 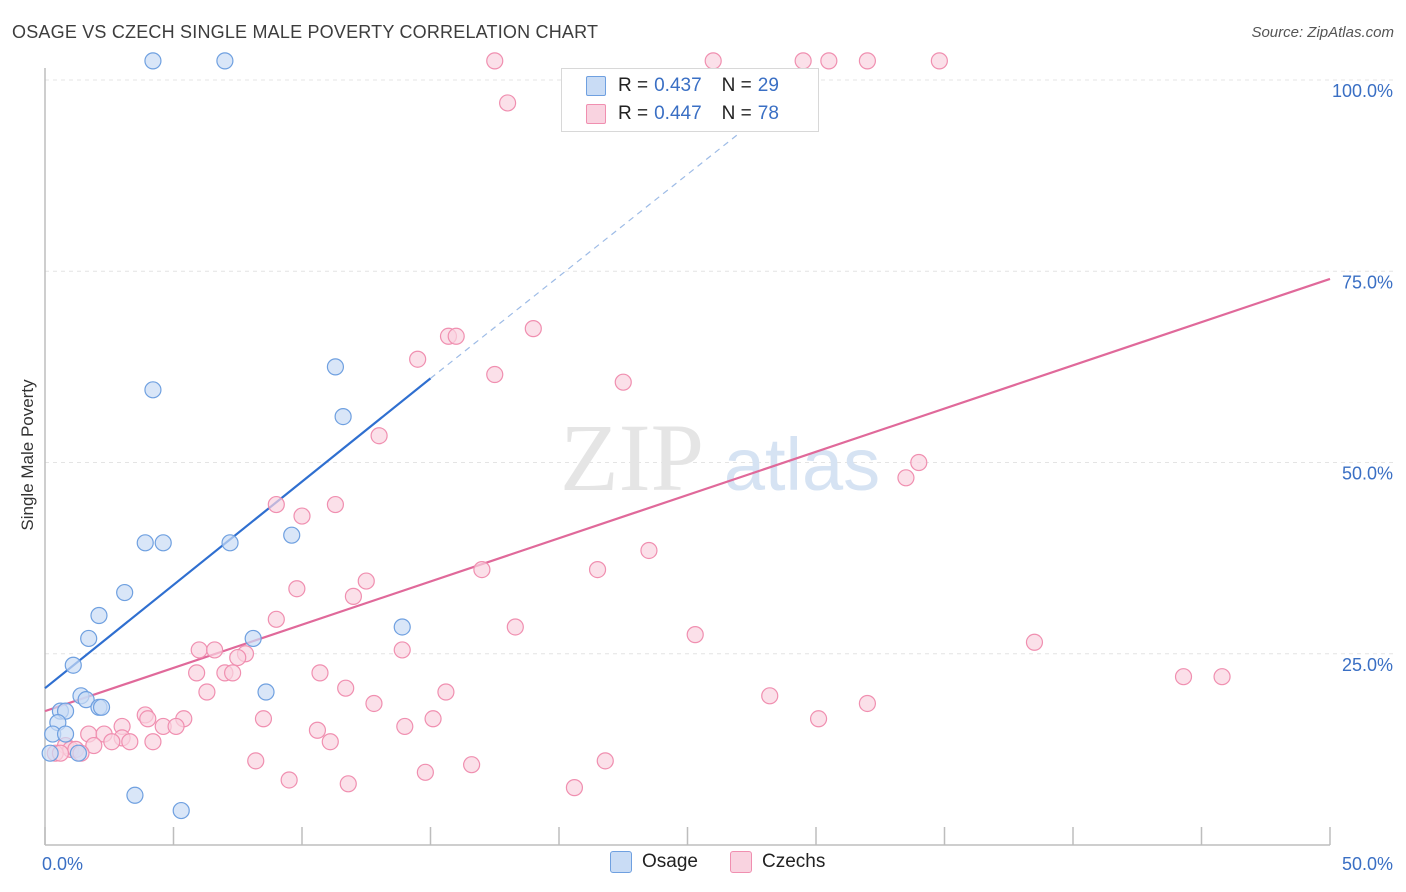 I want to click on legend-row-czechs: R = 0.447 N = 78, so click(x=692, y=114).